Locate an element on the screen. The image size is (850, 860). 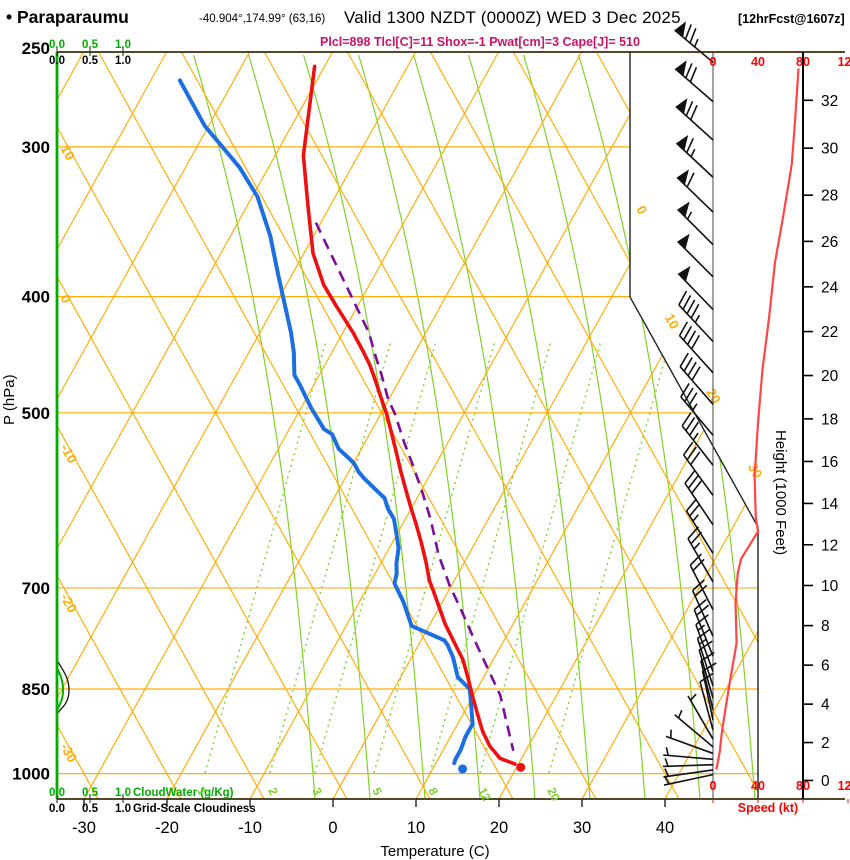
station-name: • Paraparaumu is located at coordinates (67, 17).